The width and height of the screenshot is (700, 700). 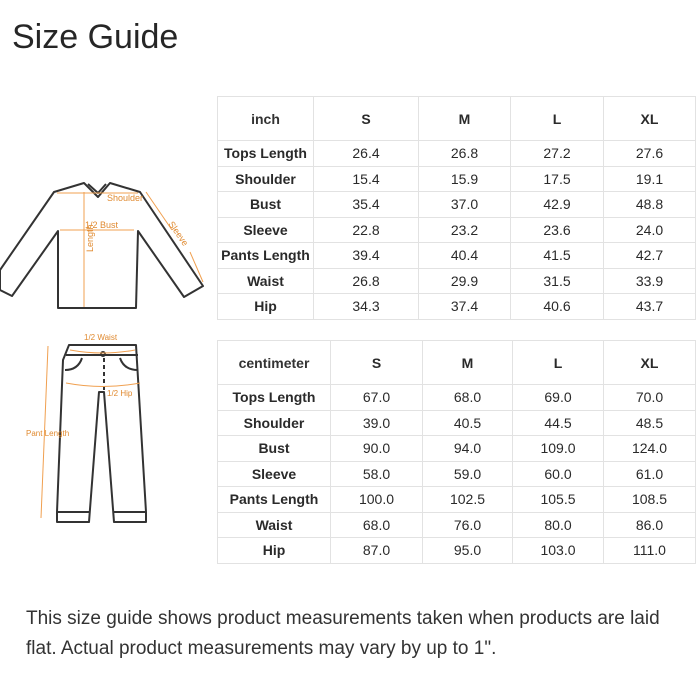 What do you see at coordinates (467, 499) in the screenshot?
I see `measurement-cell: 102.5` at bounding box center [467, 499].